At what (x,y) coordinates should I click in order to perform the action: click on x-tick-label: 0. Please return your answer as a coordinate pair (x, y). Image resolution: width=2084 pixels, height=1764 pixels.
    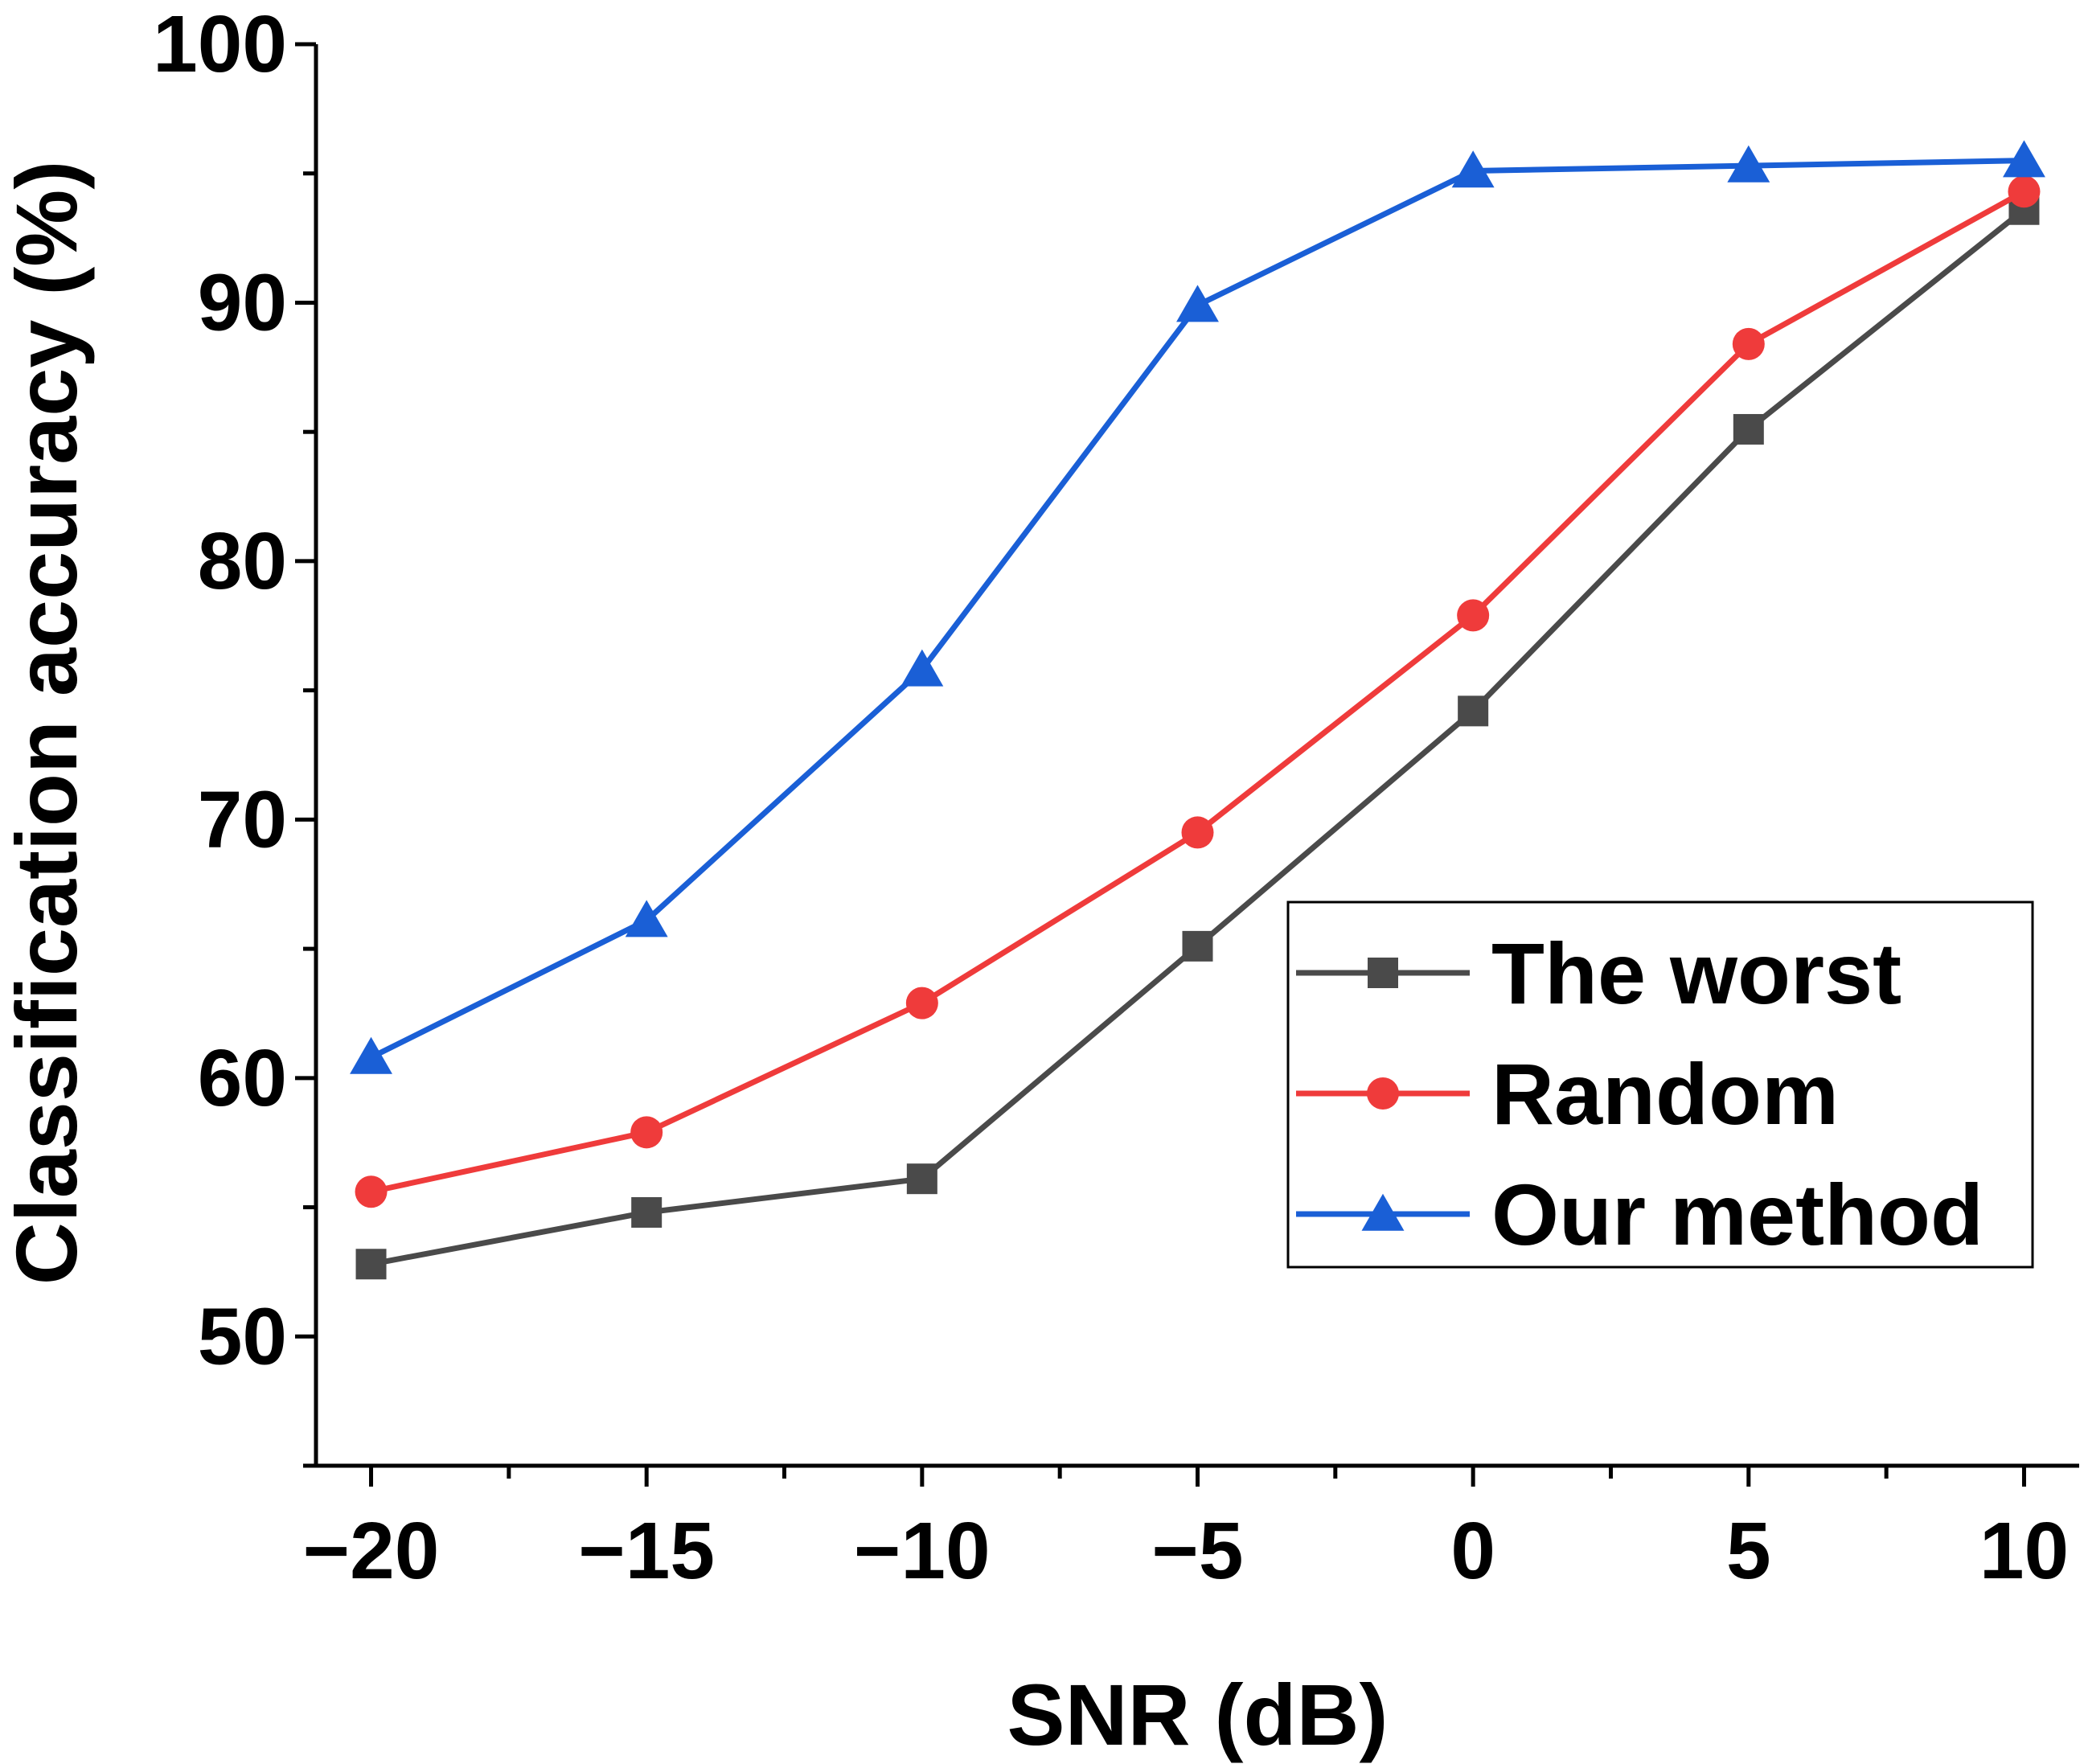
    Looking at the image, I should click on (1473, 1551).